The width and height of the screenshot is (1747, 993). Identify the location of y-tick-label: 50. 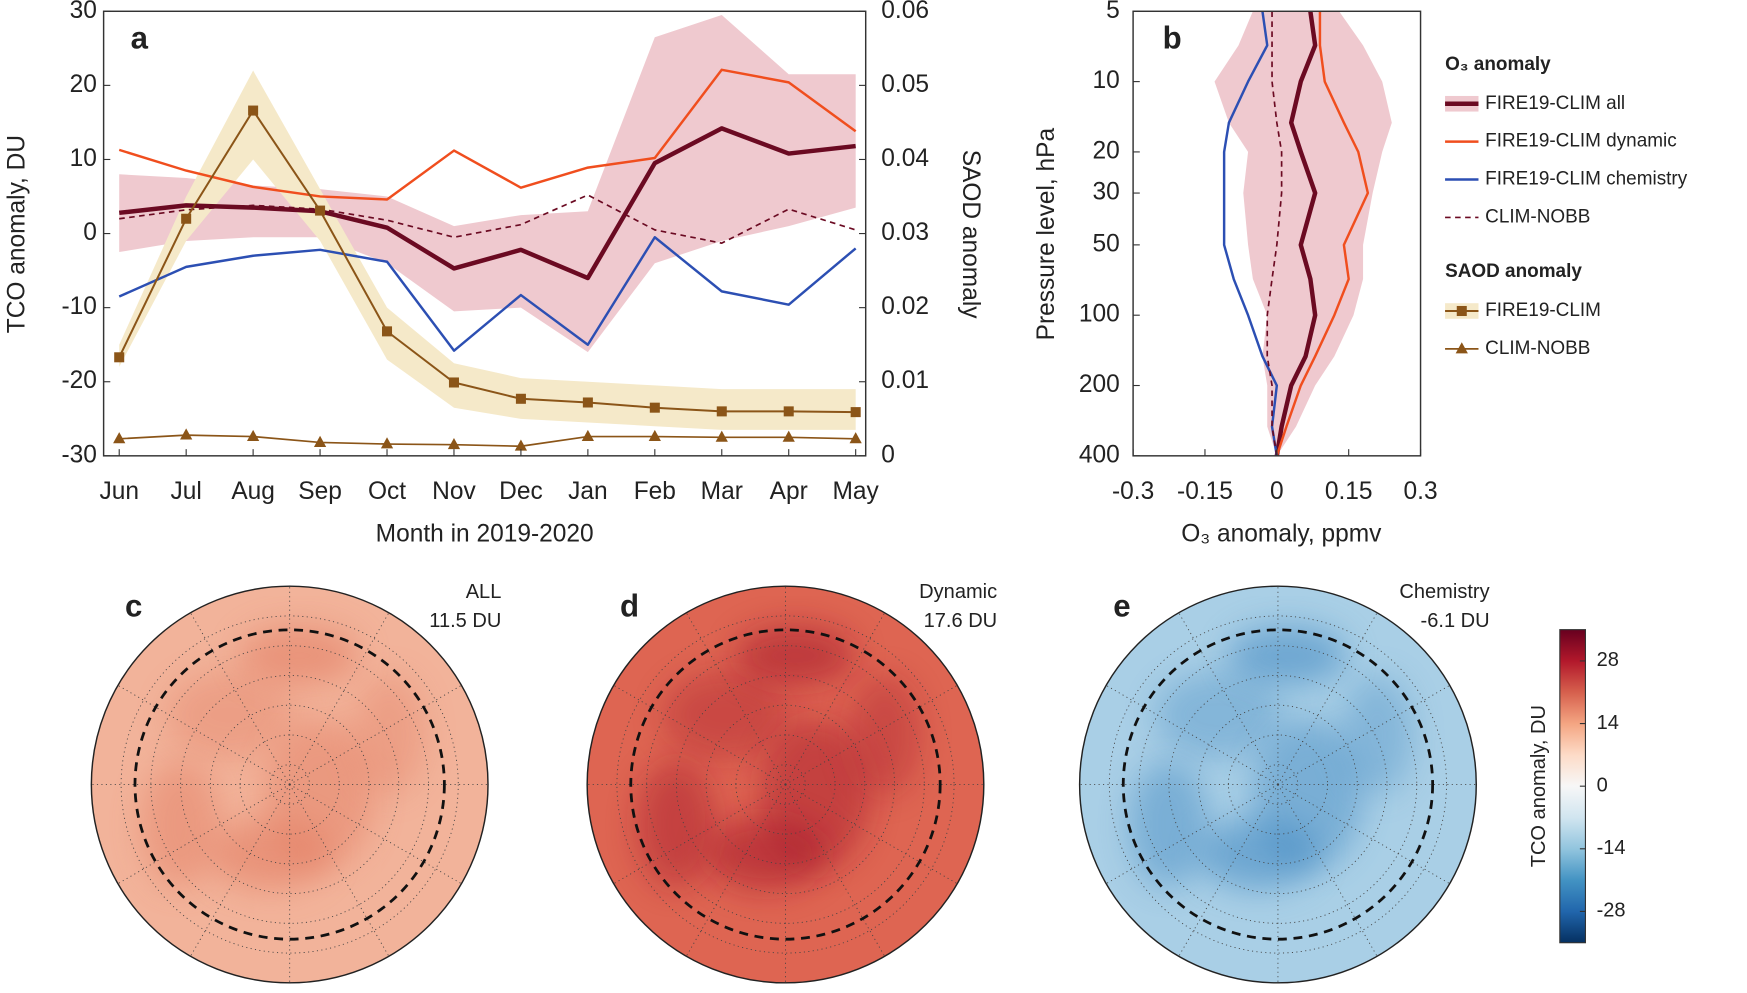
(1105, 243).